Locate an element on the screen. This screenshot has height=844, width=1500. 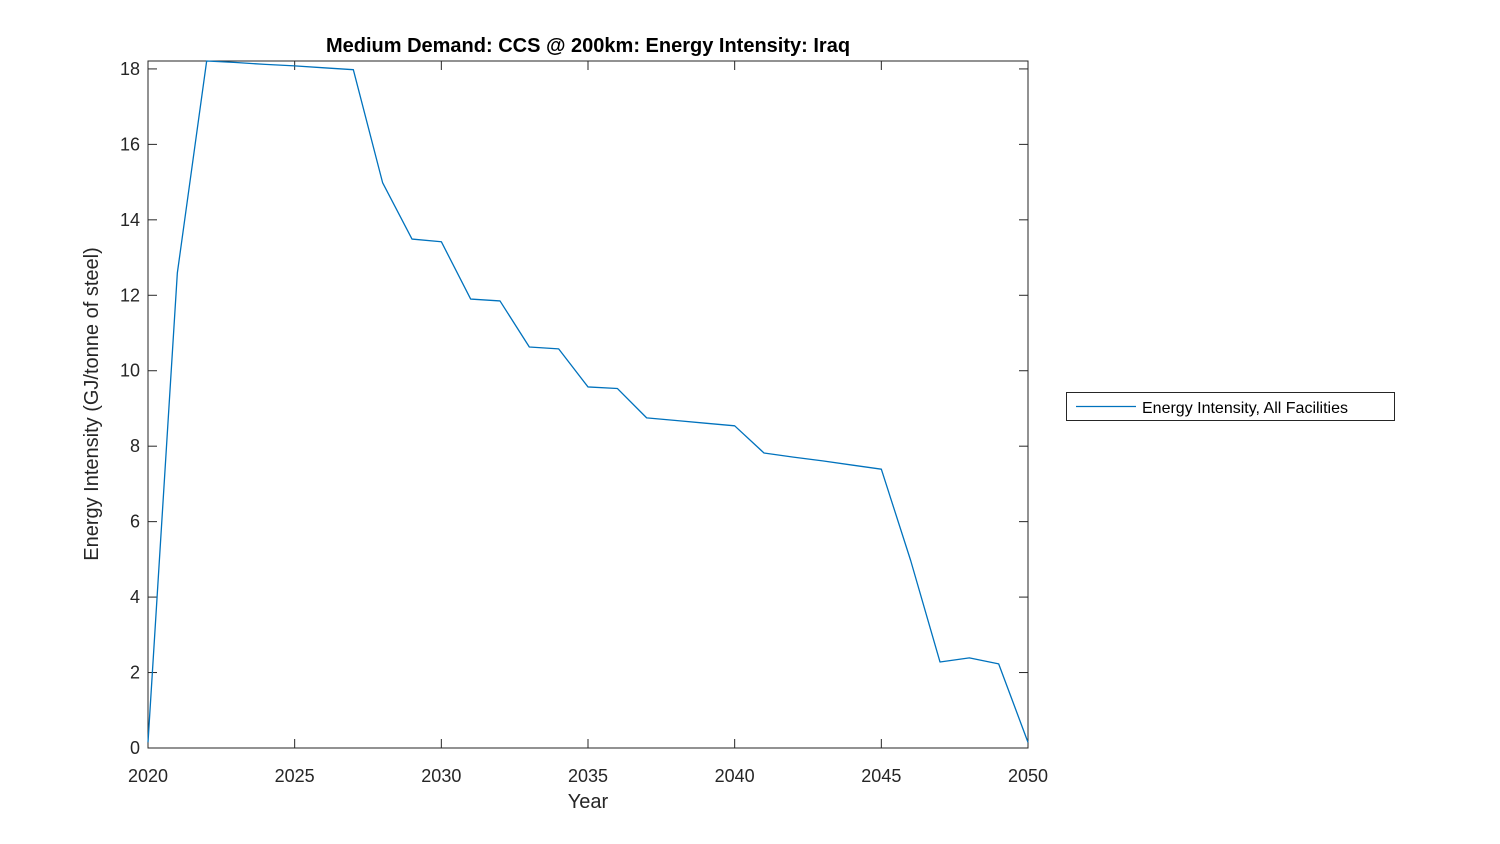
y-tick-label: 6 is located at coordinates (135, 522).